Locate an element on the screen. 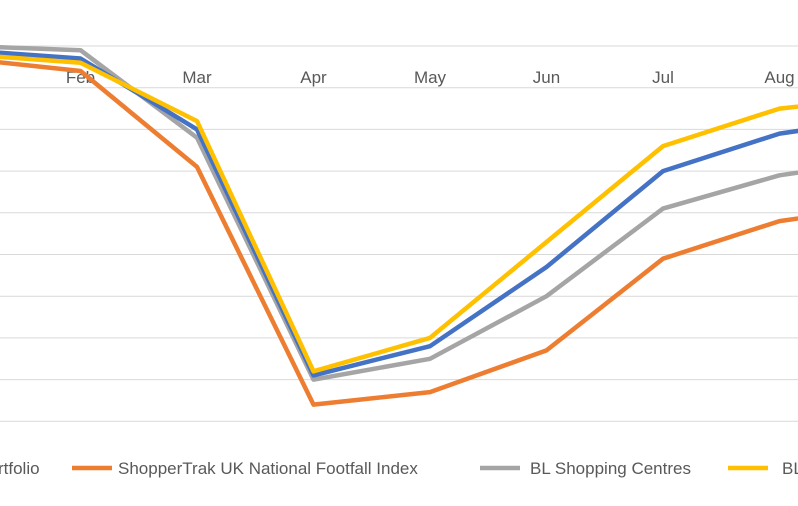 Image resolution: width=798 pixels, height=506 pixels. x-tick-label: May is located at coordinates (430, 77).